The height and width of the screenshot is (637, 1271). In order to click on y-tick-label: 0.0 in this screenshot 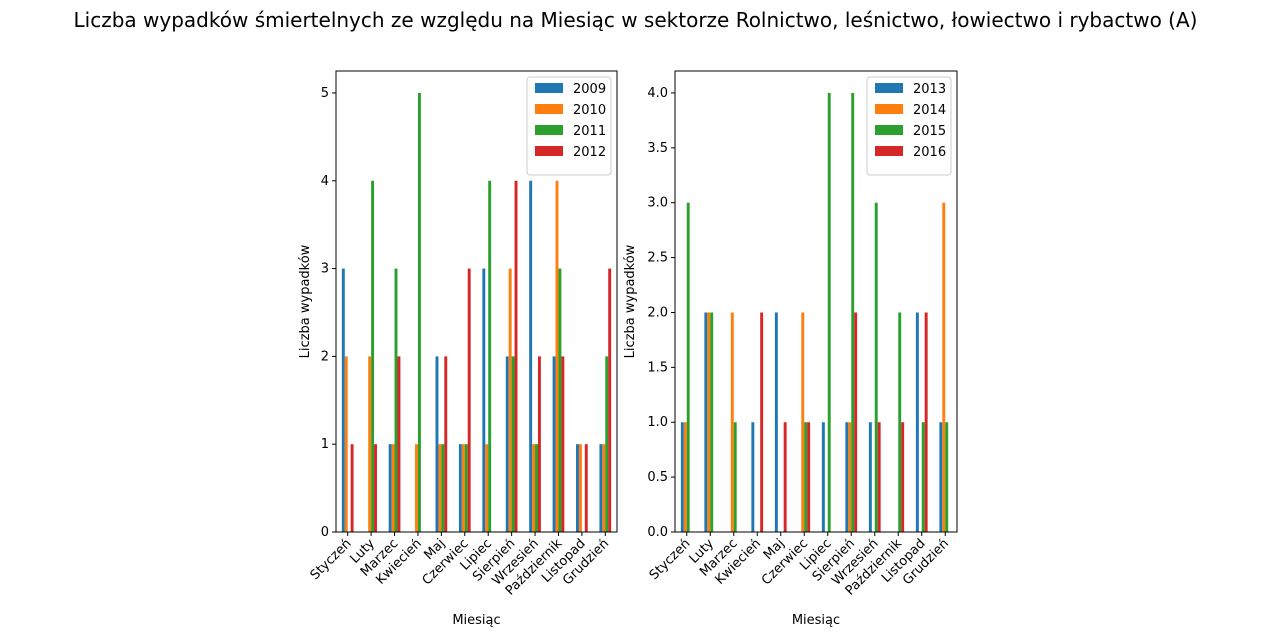, I will do `click(657, 532)`.